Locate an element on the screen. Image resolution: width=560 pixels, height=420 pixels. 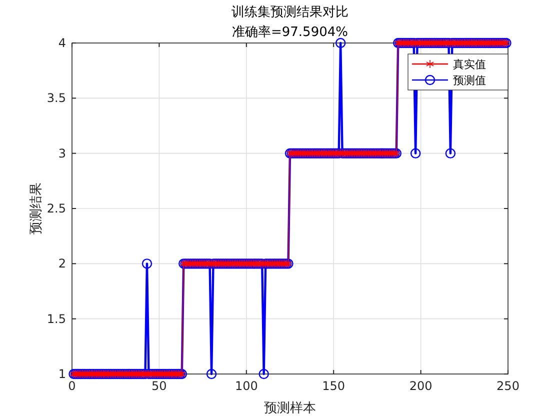
y-tick-label: 4 is located at coordinates (62, 43).